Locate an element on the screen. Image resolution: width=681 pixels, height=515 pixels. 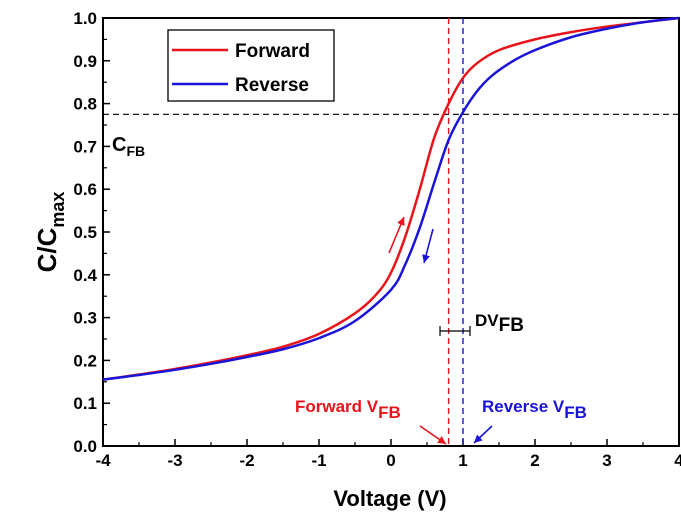
y-tick-label: 0.1 is located at coordinates (85, 403).